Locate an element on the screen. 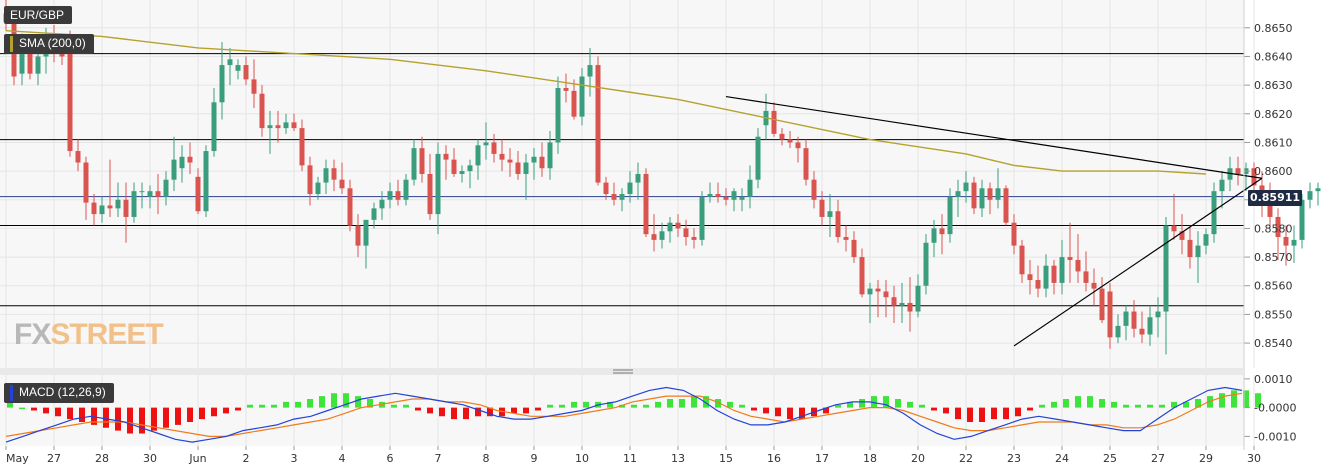 The image size is (1323, 471). x-tick-label: 25 is located at coordinates (1110, 458).